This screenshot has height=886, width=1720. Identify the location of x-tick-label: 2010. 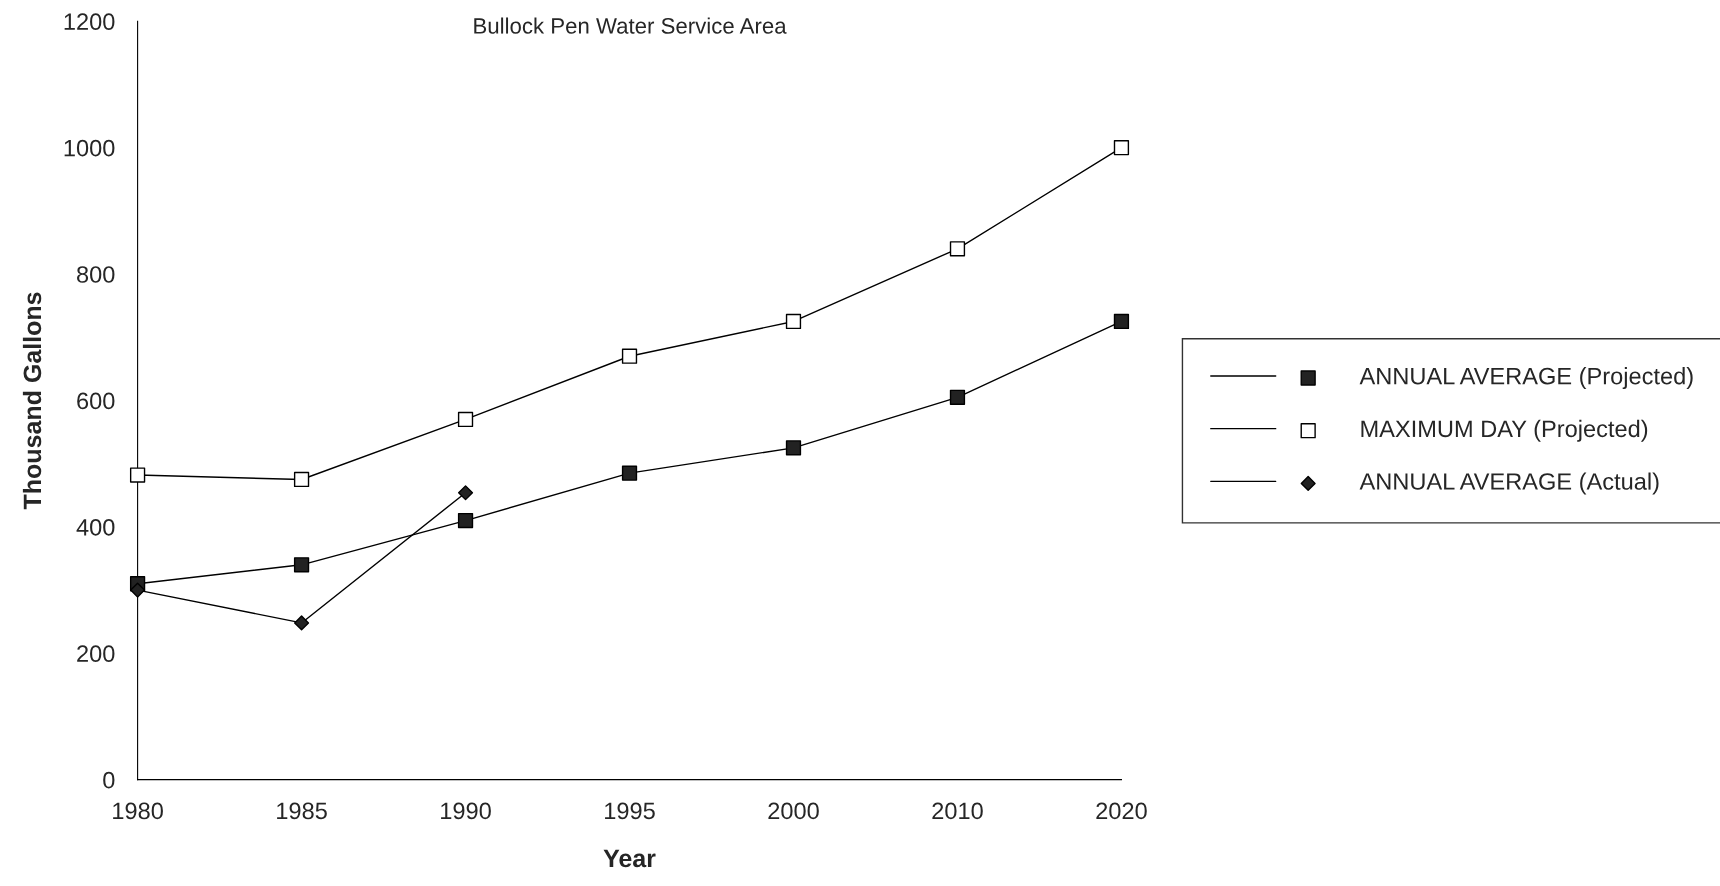
(957, 811).